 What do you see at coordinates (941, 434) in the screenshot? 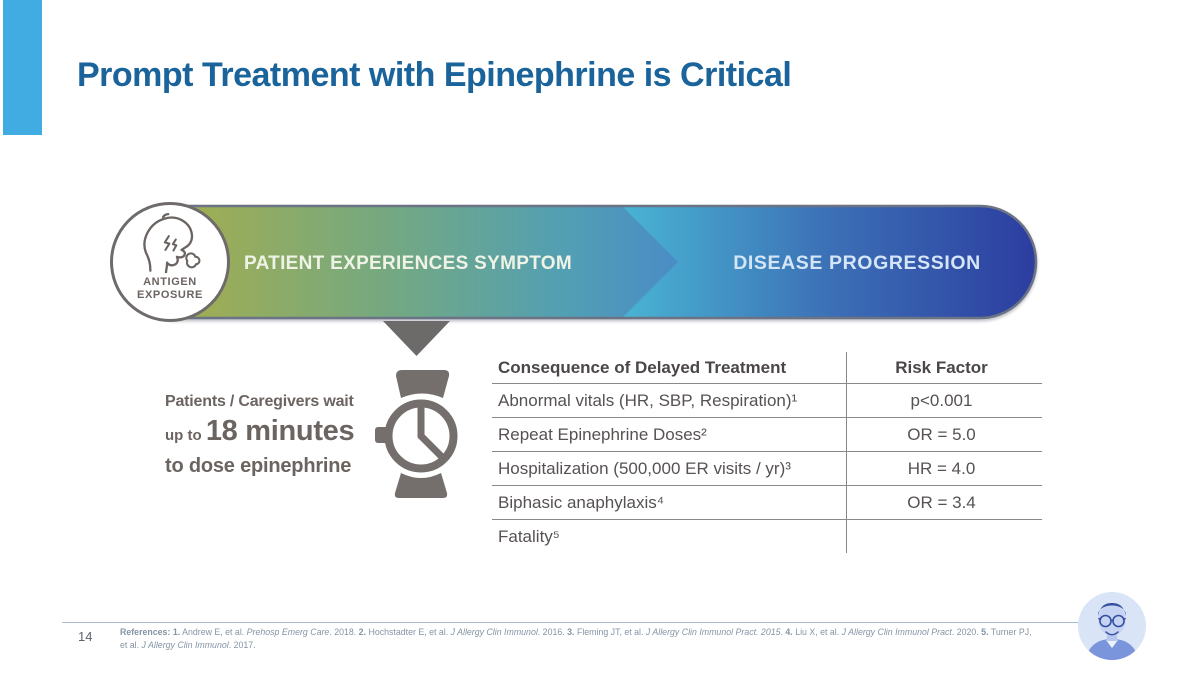
I see `risk-factor-cell: OR = 5.0` at bounding box center [941, 434].